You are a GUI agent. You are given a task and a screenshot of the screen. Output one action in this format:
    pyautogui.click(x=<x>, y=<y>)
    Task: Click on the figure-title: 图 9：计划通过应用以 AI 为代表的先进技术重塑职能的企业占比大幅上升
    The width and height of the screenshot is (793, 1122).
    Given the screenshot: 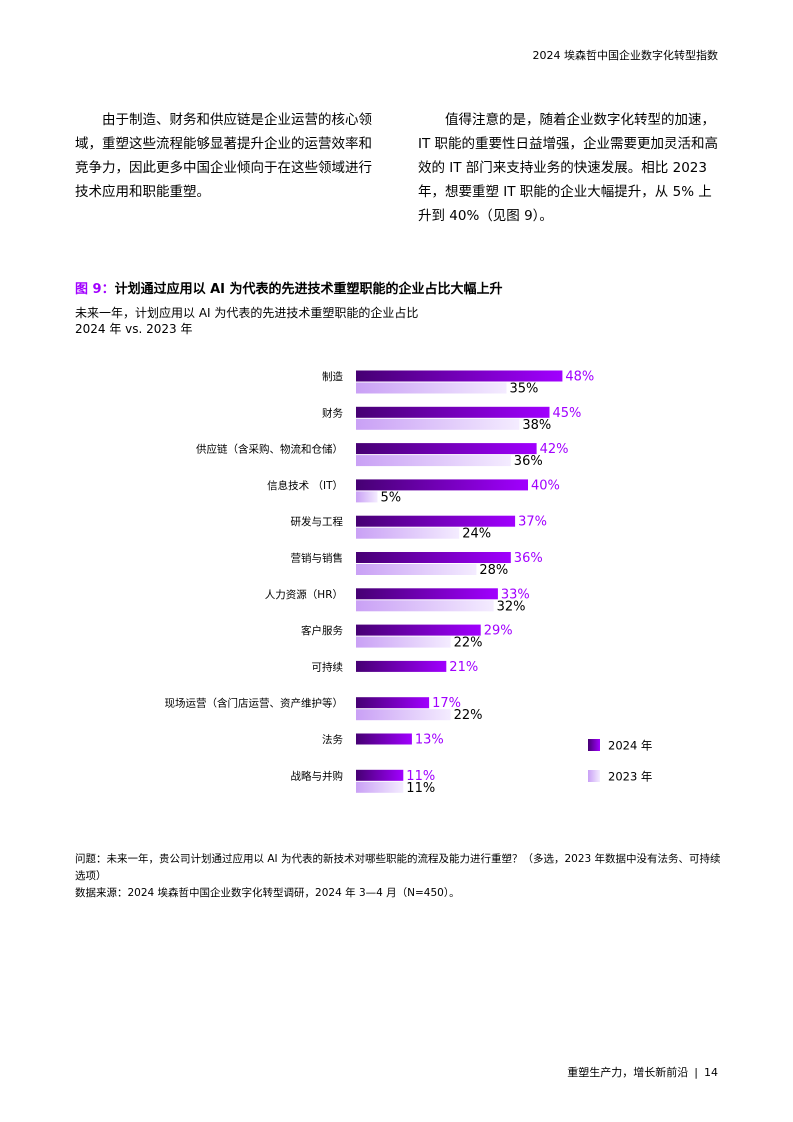 What is the action you would take?
    pyautogui.click(x=289, y=287)
    